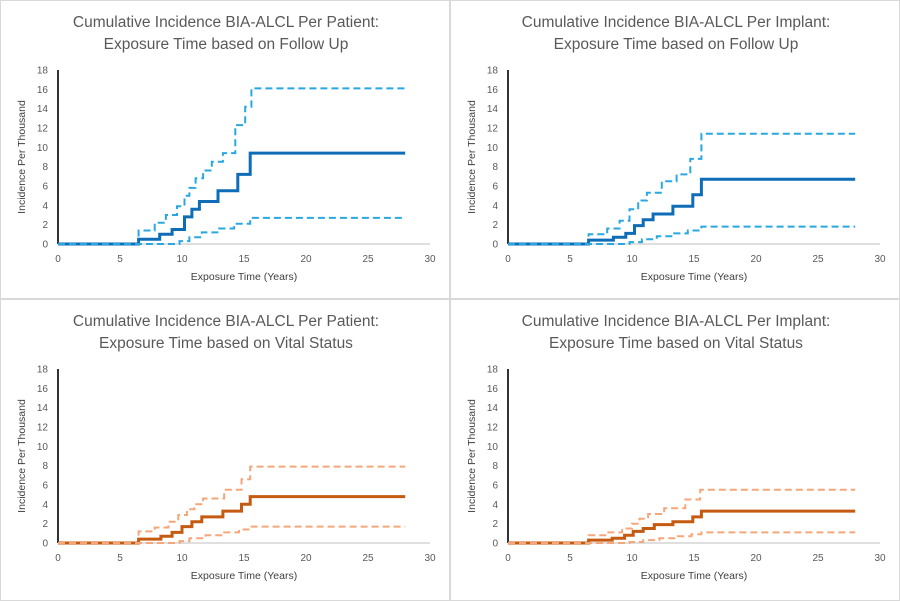 This screenshot has height=601, width=900. What do you see at coordinates (676, 44) in the screenshot?
I see `chart-subtitle: Exposure Time based on Follow Up` at bounding box center [676, 44].